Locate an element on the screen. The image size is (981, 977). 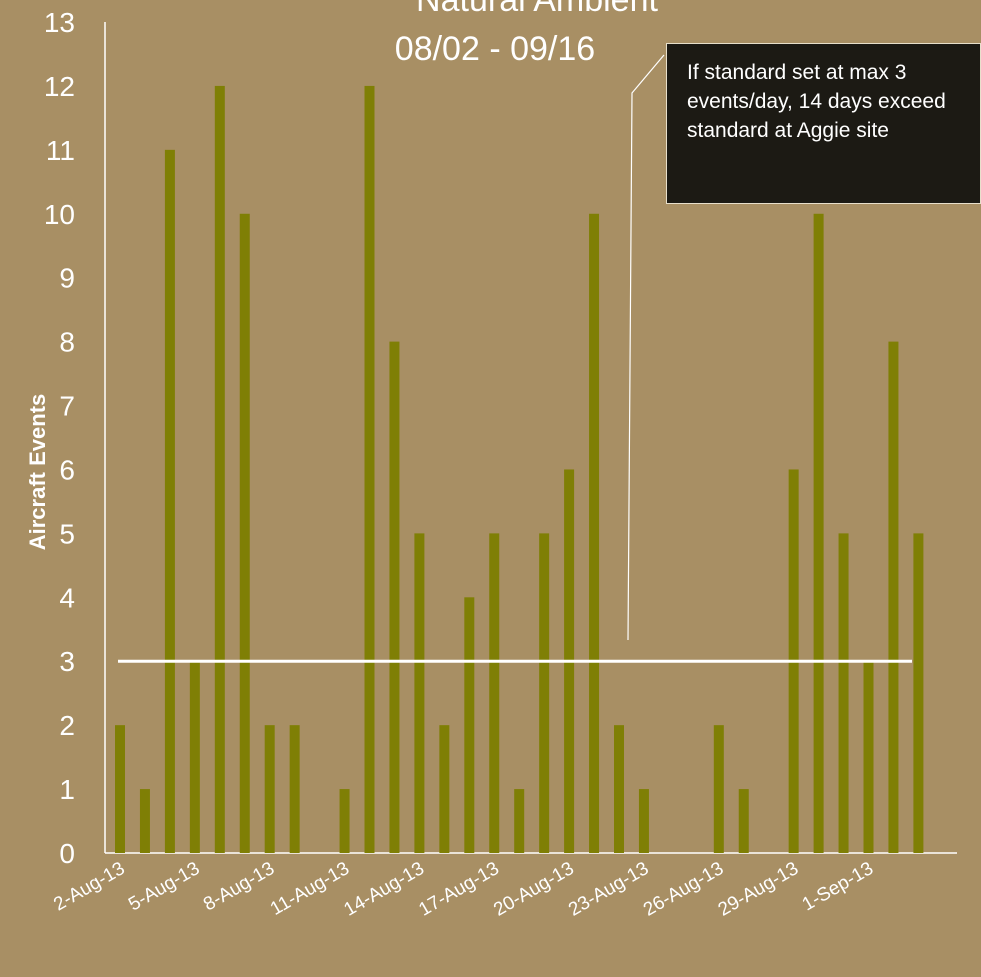
y-tick-label: 6 is located at coordinates (67, 469).